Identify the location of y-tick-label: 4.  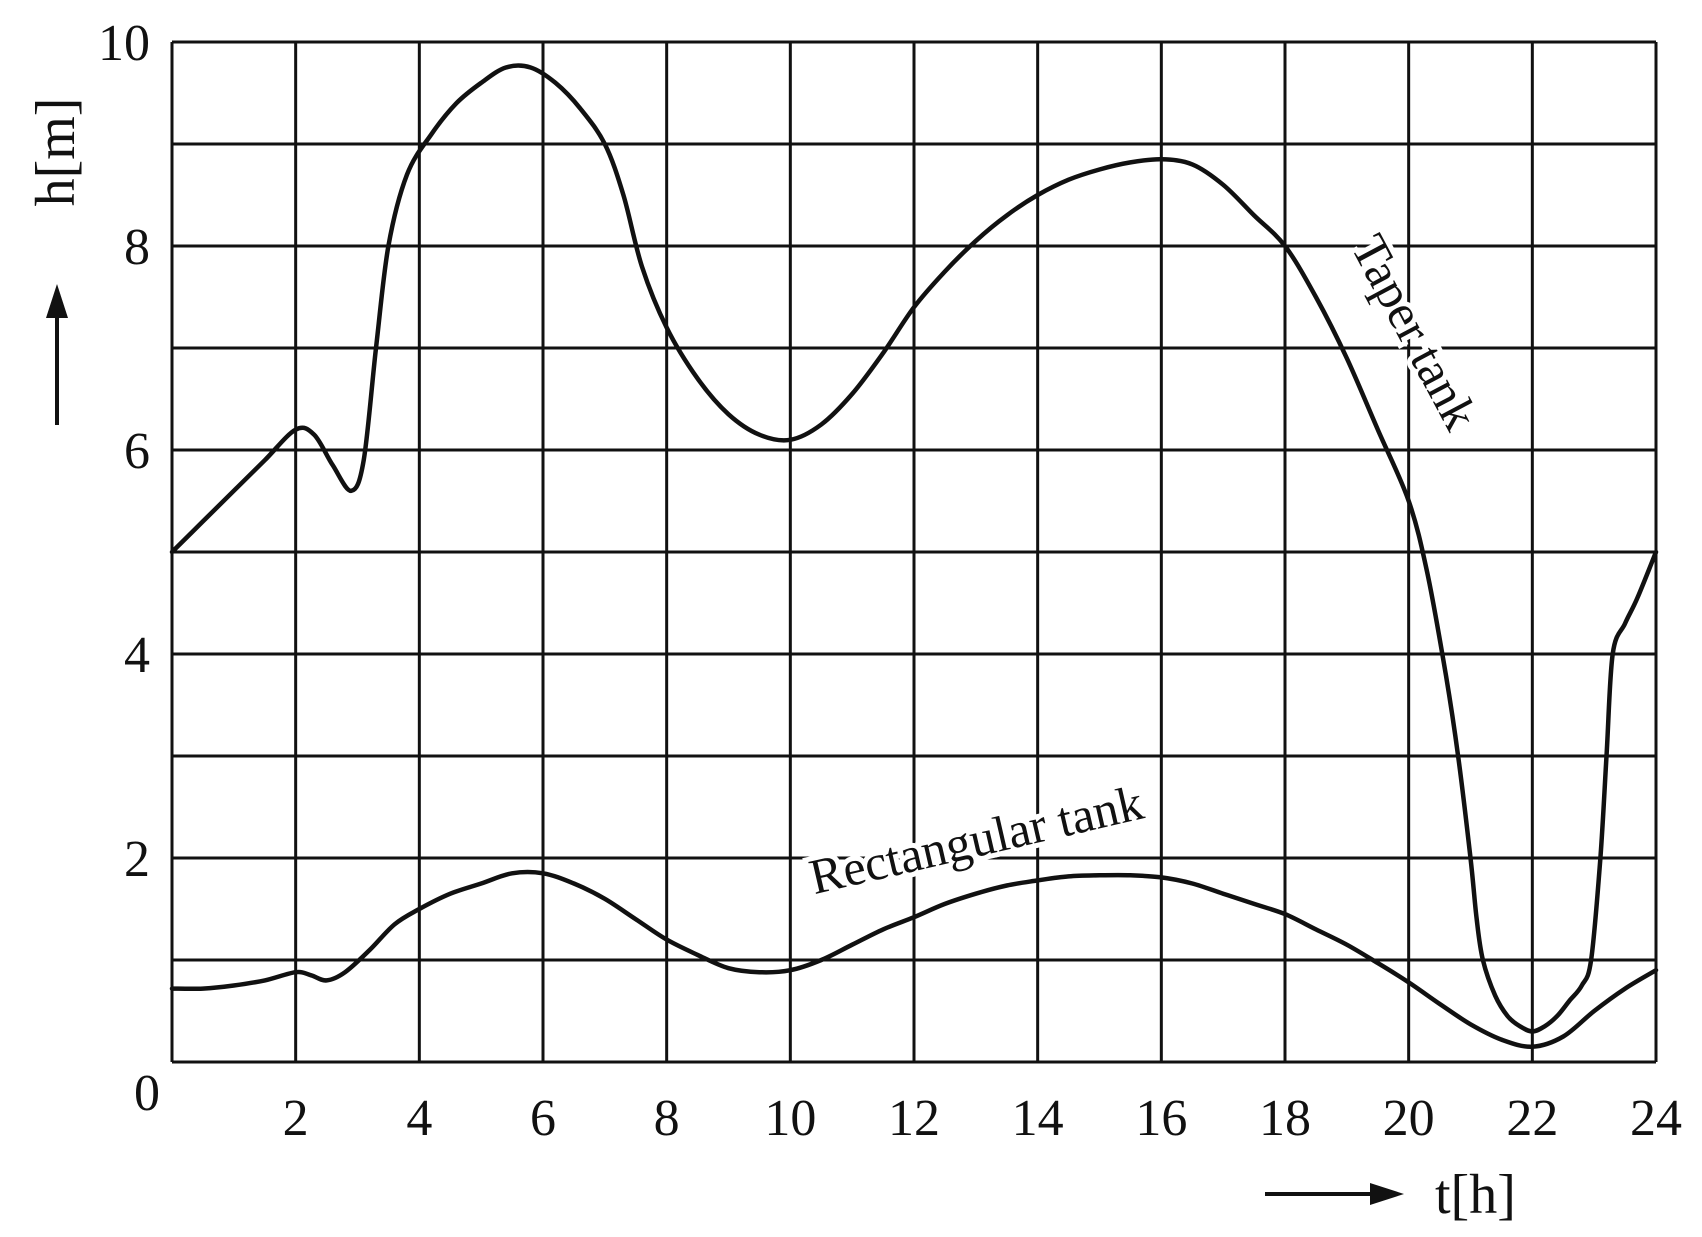
(137, 655).